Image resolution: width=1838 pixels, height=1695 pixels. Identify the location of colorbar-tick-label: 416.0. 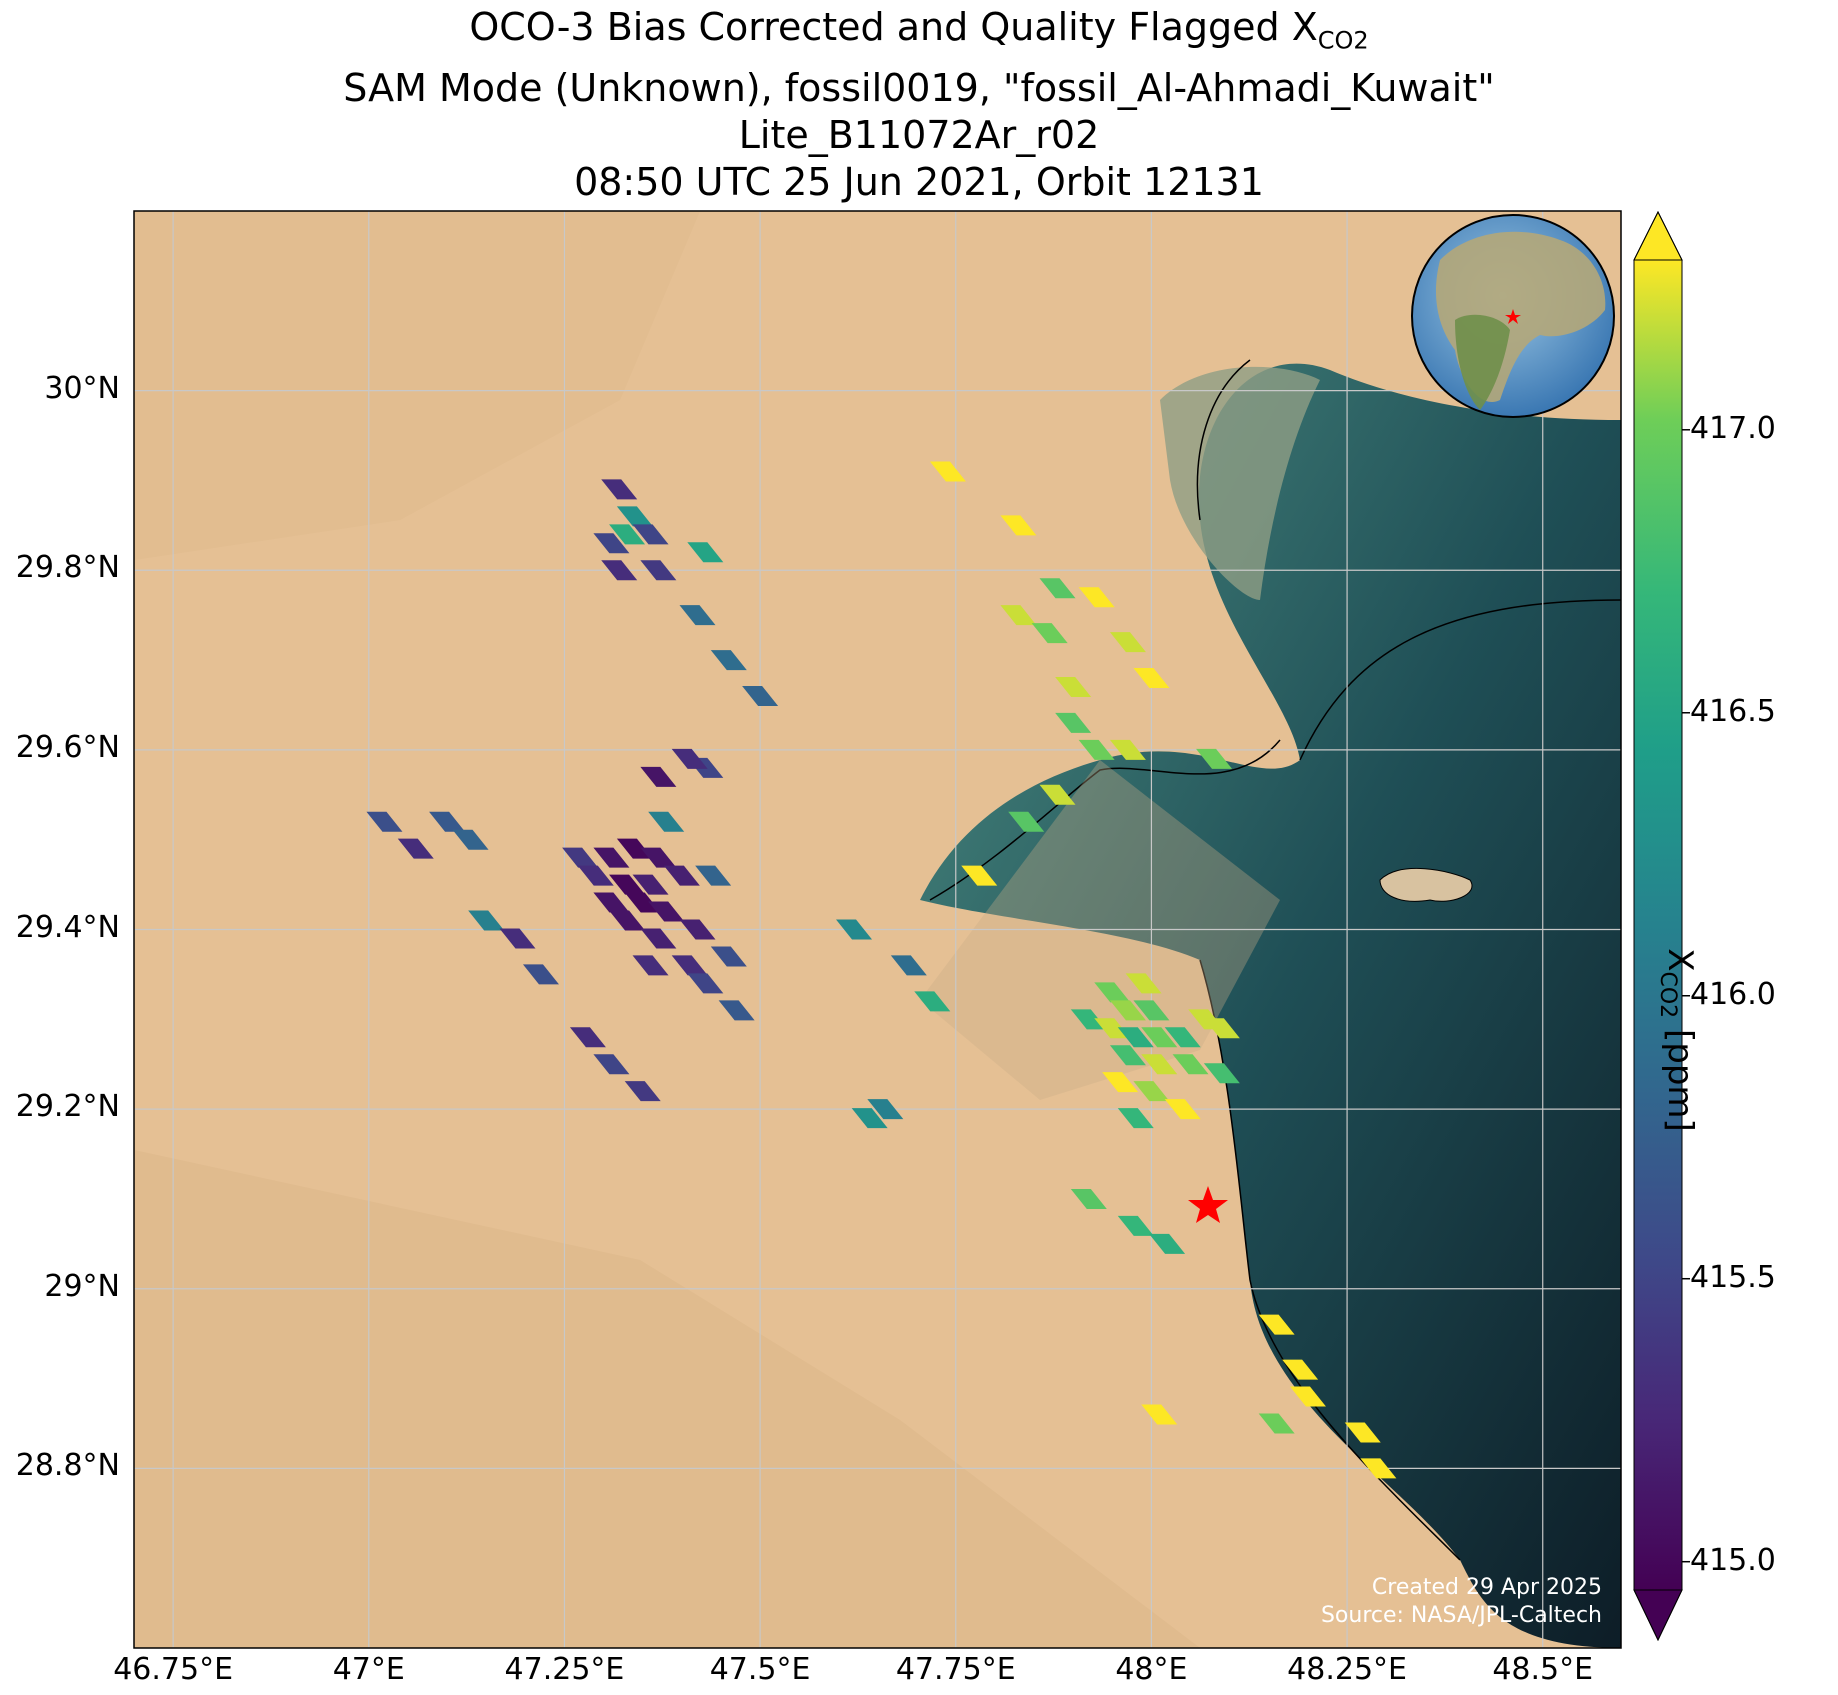
(1733, 994).